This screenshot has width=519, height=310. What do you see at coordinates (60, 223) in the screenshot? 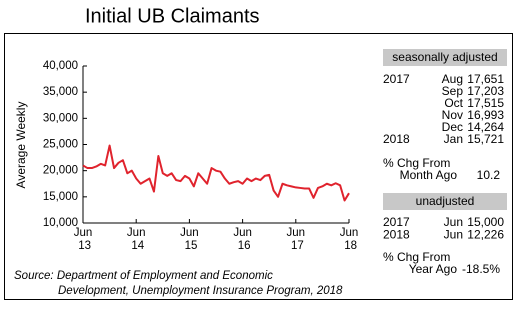
I see `y-tick-label: 10,000` at bounding box center [60, 223].